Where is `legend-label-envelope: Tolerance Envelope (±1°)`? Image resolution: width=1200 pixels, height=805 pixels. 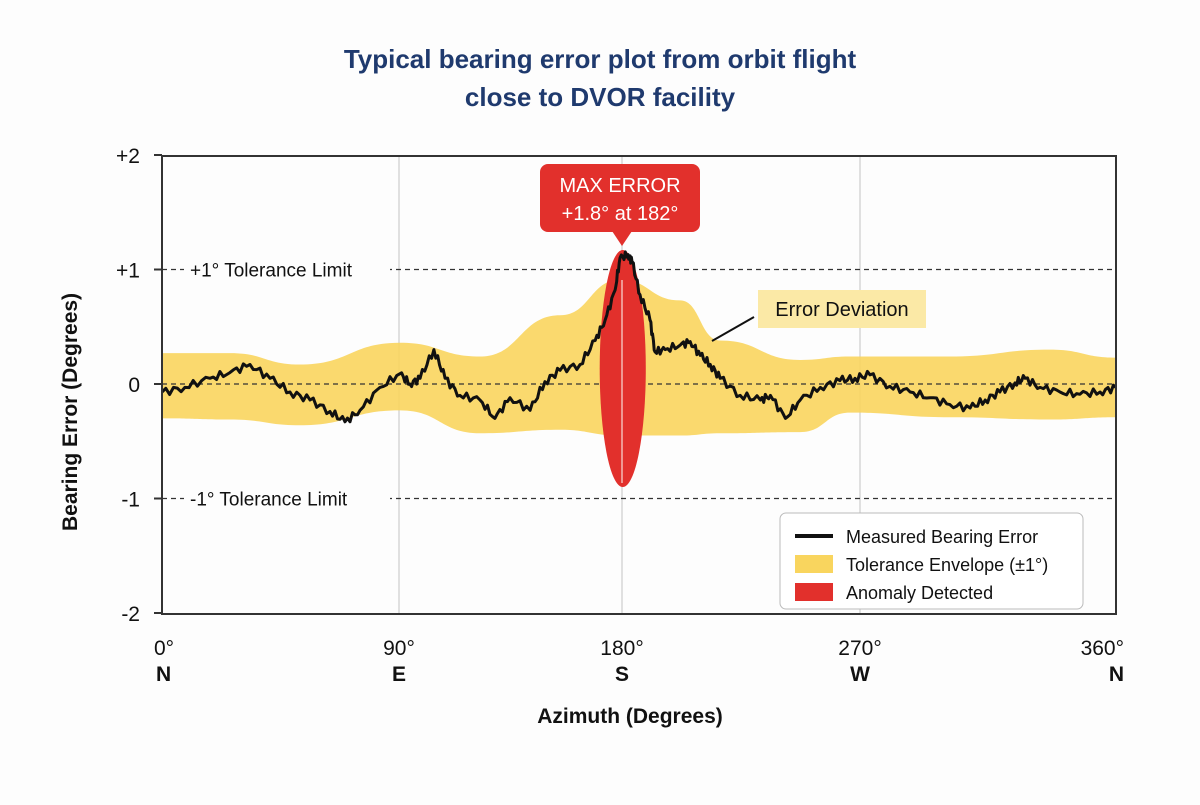 legend-label-envelope: Tolerance Envelope (±1°) is located at coordinates (947, 565).